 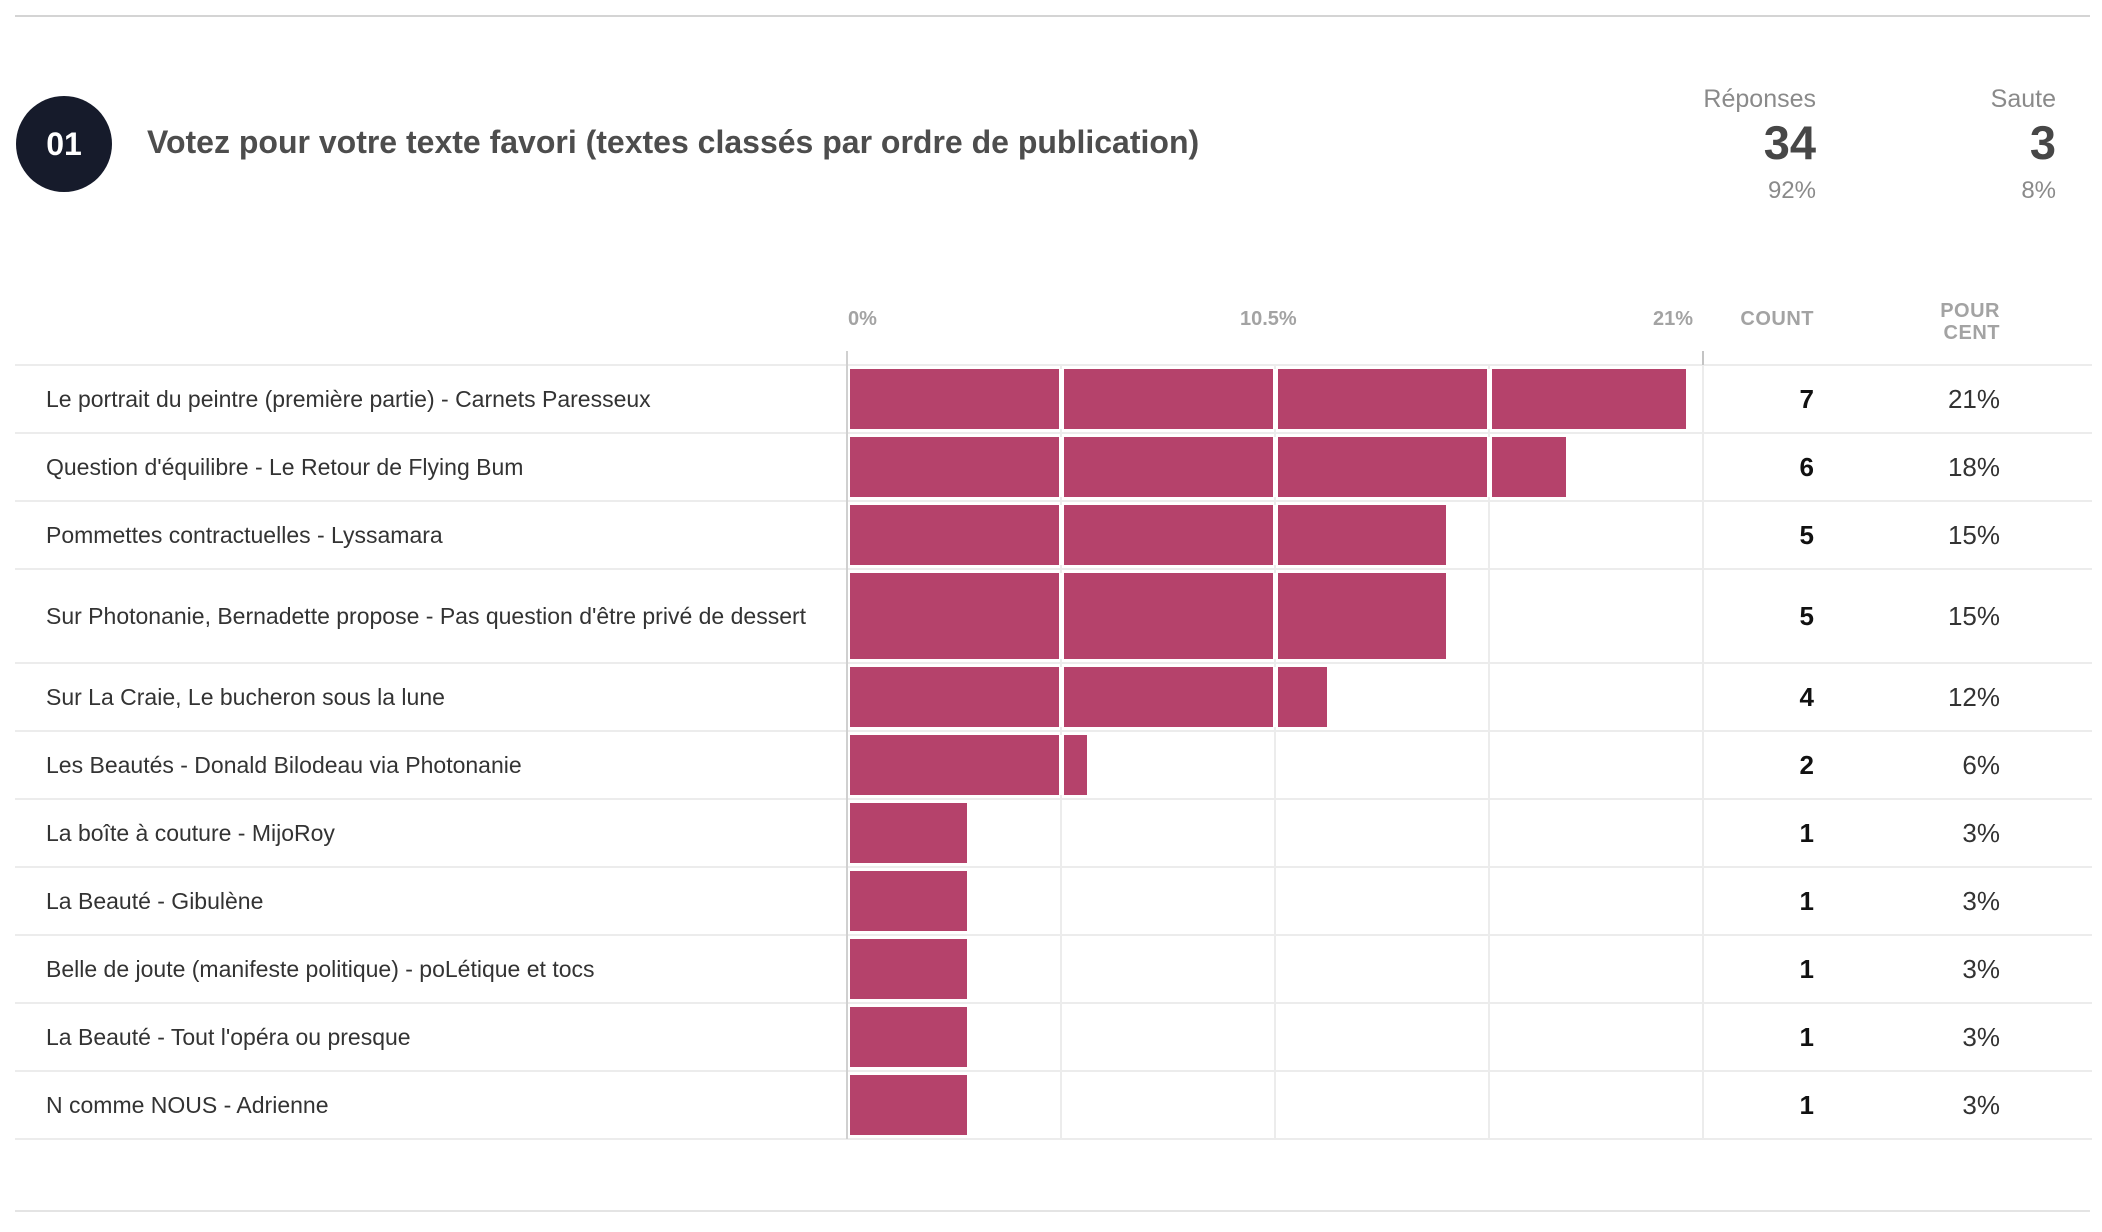 I want to click on row-label: La Beauté - Tout l'opéra ou presque, so click(x=441, y=1037).